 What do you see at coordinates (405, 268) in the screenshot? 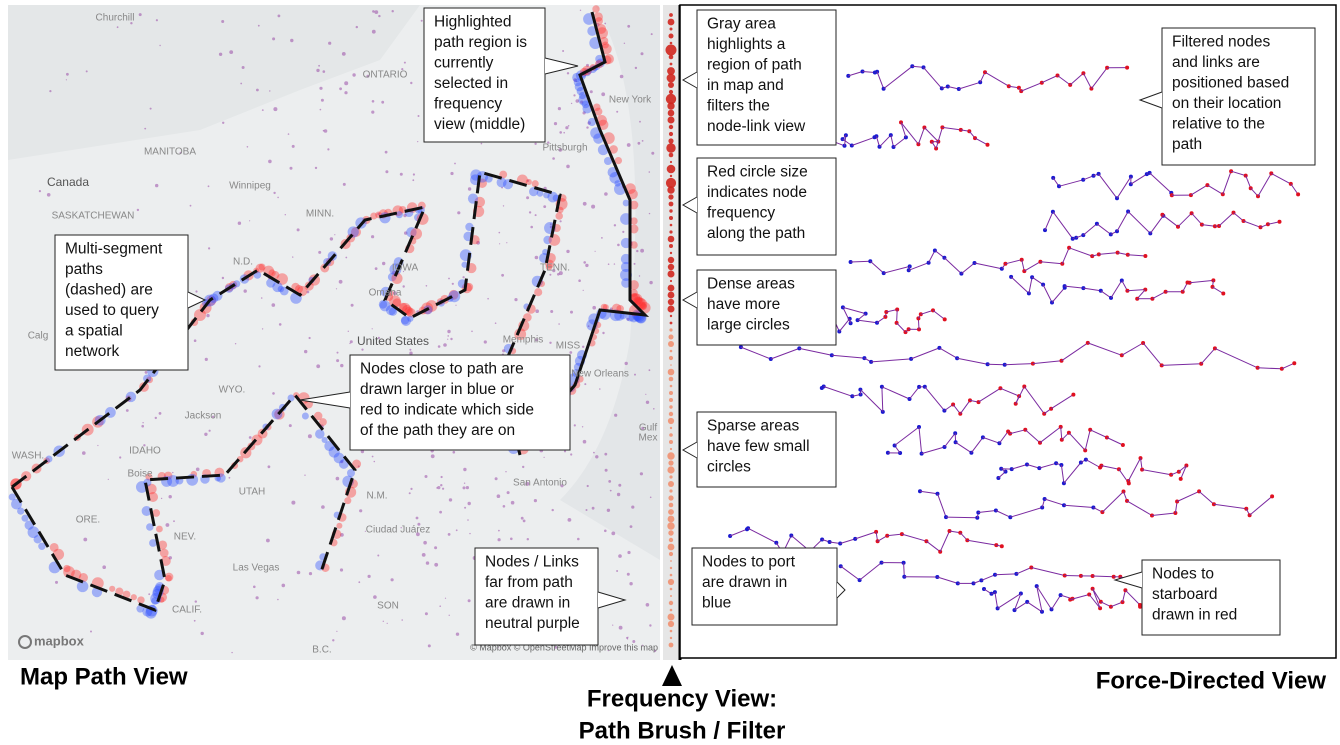
I see `map-label: IOWA` at bounding box center [405, 268].